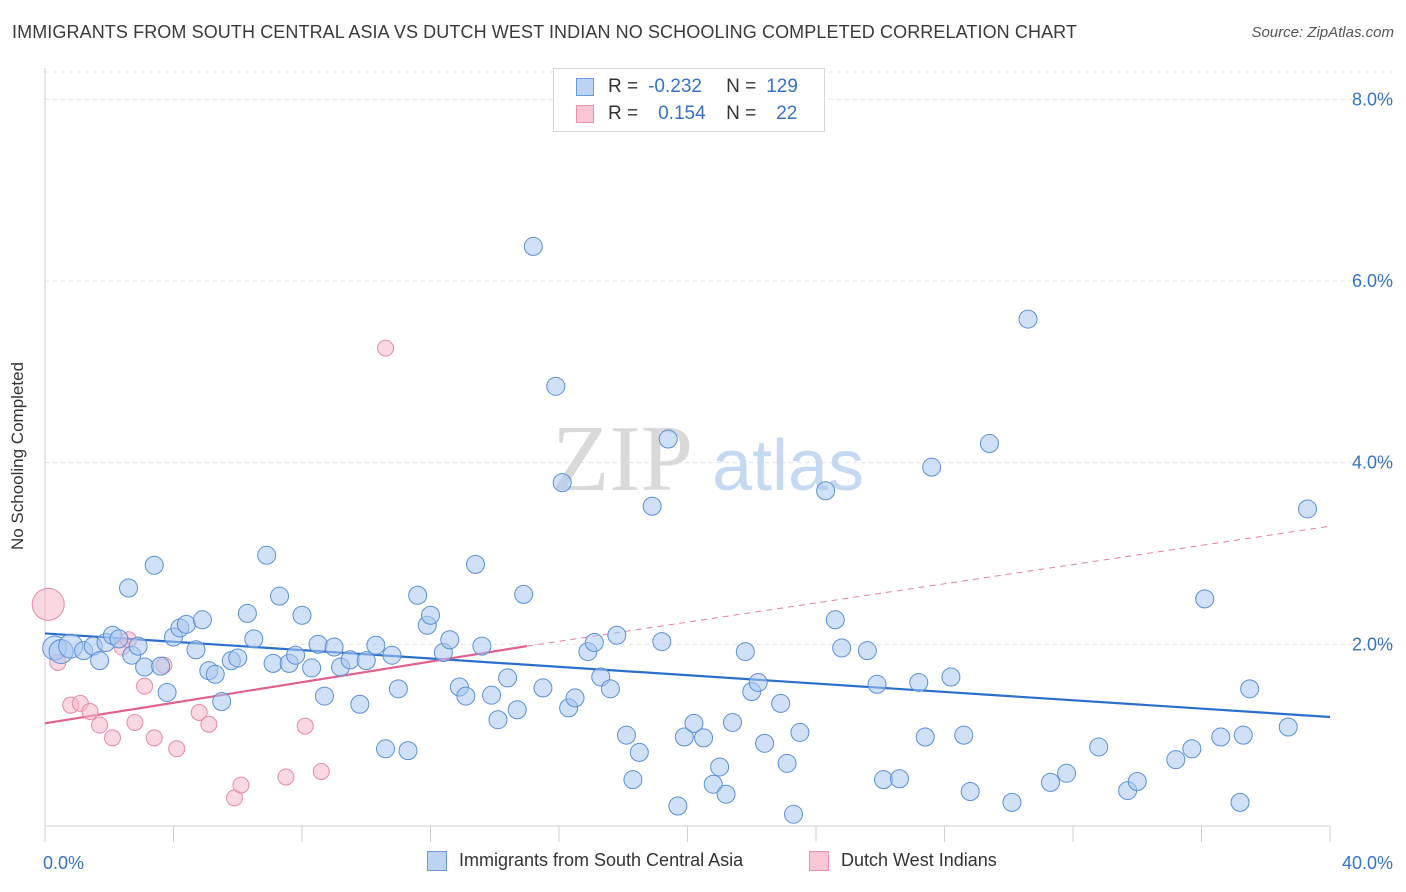 This screenshot has height=892, width=1406. Describe the element at coordinates (919, 860) in the screenshot. I see `series-label-pink: Dutch West Indians` at that location.